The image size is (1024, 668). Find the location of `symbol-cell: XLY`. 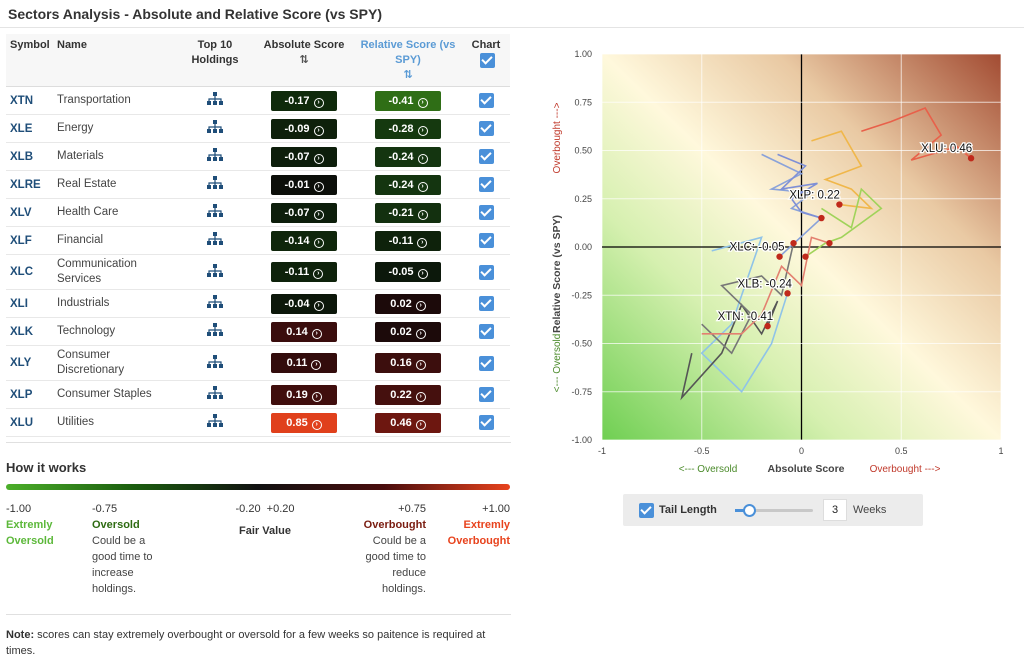

symbol-cell: XLY is located at coordinates (30, 363).